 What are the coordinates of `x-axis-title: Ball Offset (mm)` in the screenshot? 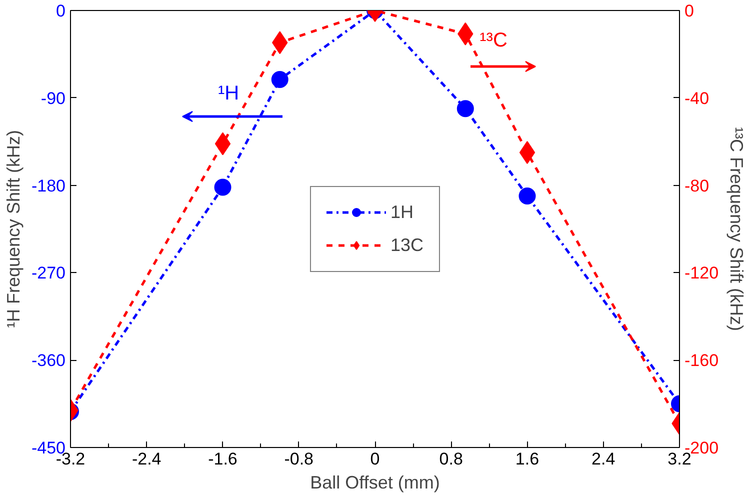 It's located at (375, 482).